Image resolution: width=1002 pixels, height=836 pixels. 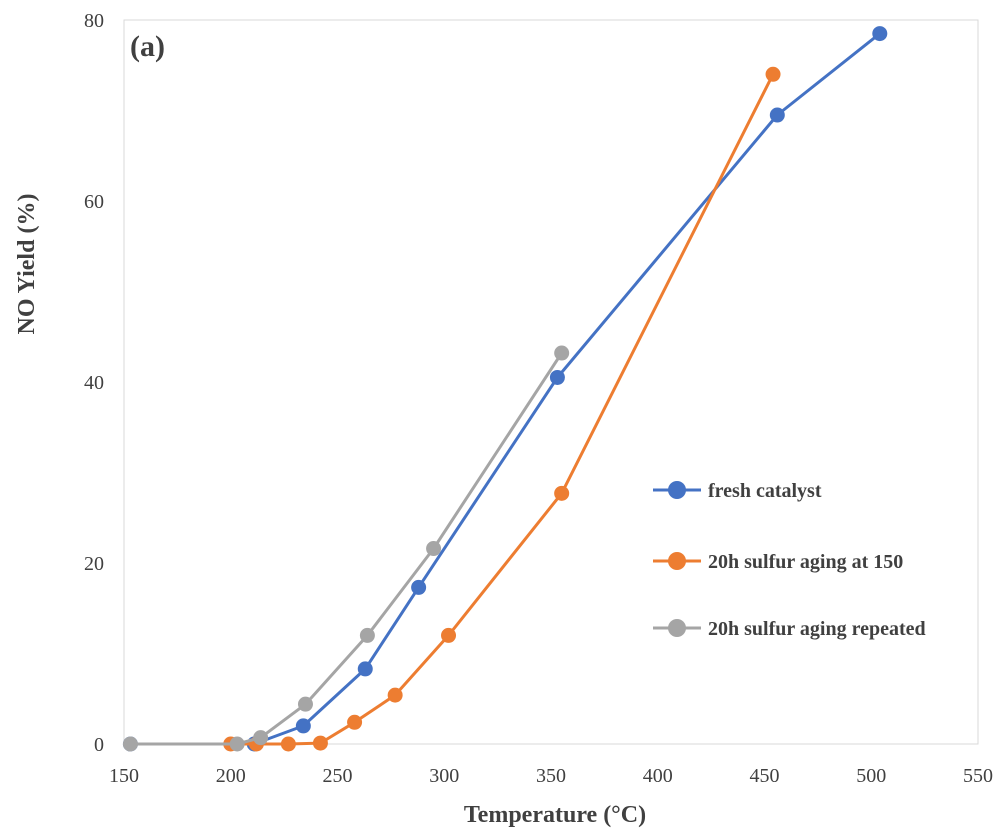 I want to click on y-tick-label: 20, so click(x=94, y=564).